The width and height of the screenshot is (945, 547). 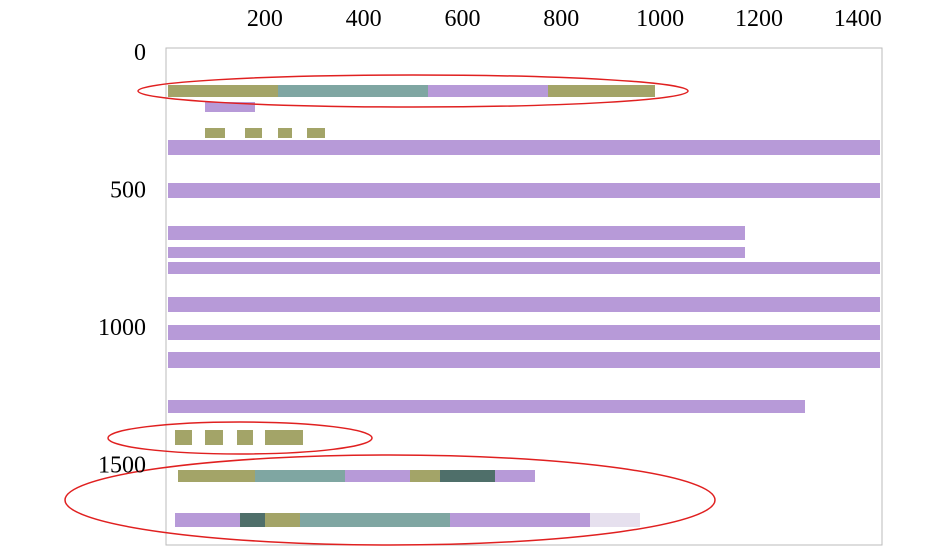 I want to click on x-tick-label: 200, so click(x=265, y=19).